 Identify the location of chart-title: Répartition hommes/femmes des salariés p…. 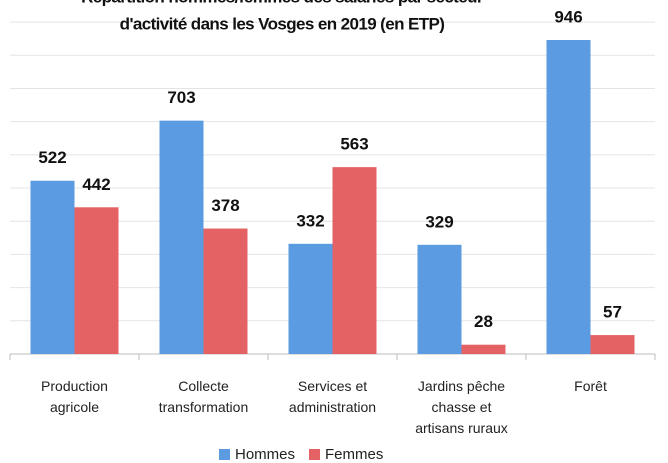
(282, 3).